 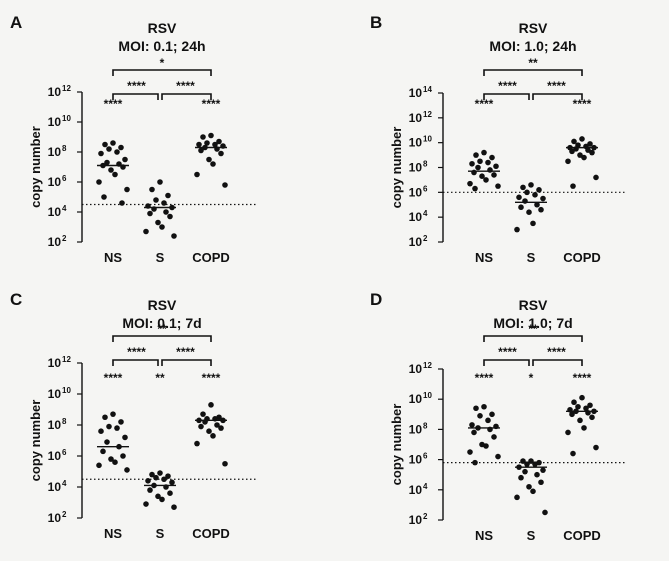 I want to click on y-tick-exponent: 6, so click(x=64, y=178).